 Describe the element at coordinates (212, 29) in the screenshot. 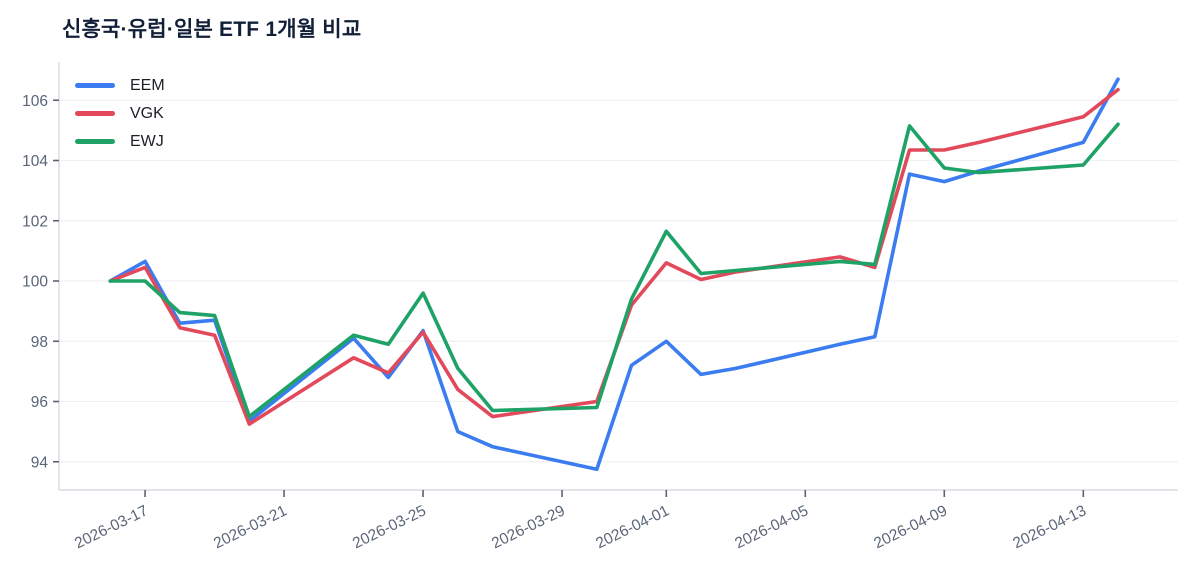

I see `chart-title: 신흥국·유럽·일본 ETF 1개월 비교` at that location.